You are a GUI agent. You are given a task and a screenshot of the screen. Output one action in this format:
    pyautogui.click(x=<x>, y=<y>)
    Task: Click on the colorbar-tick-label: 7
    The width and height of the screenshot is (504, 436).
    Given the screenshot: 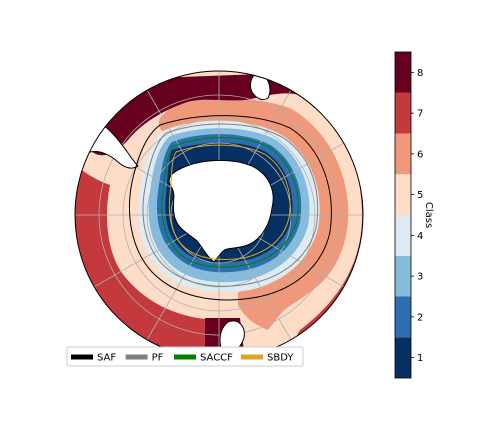 What is the action you would take?
    pyautogui.click(x=420, y=114)
    